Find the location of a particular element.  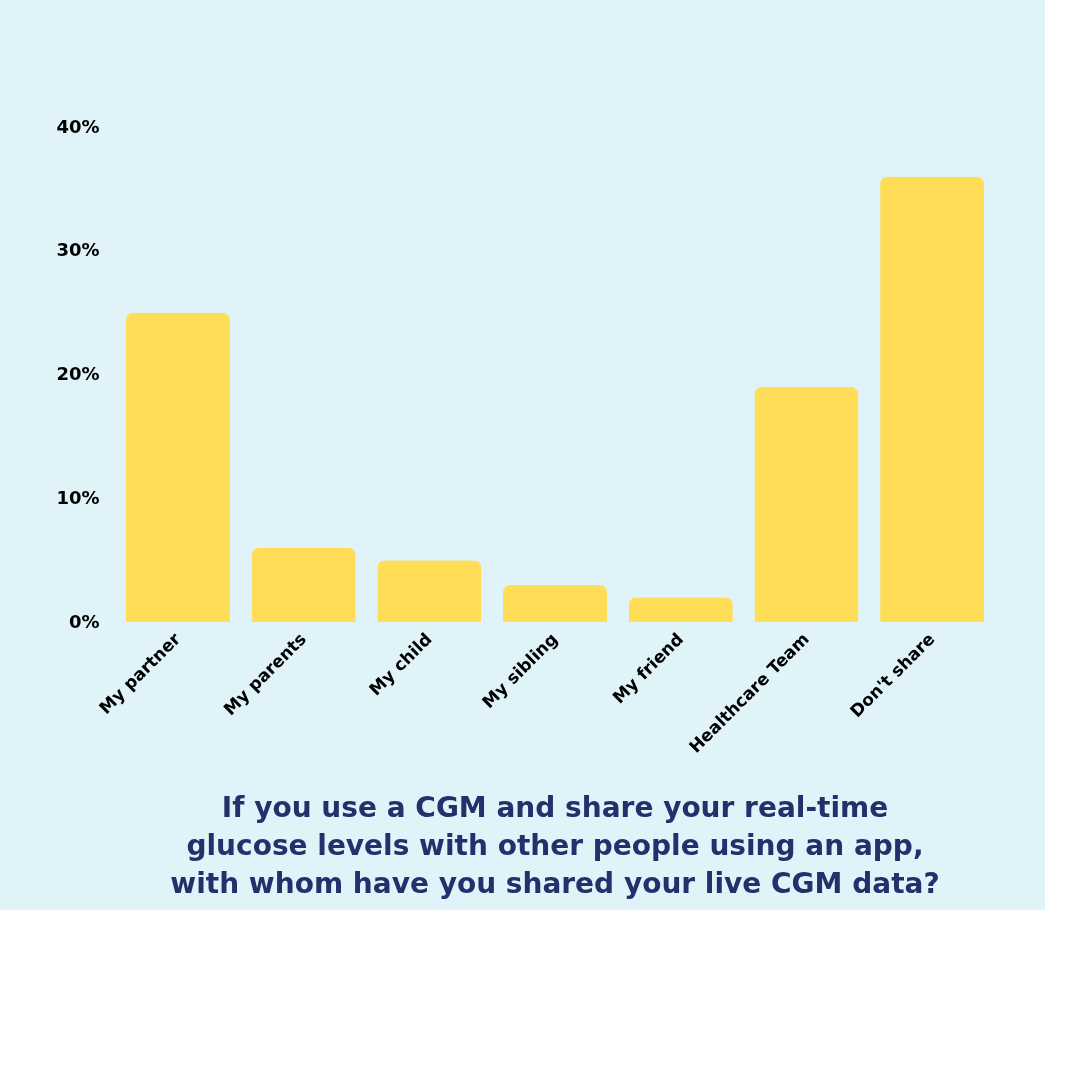

y-tick-label: 30% is located at coordinates (78, 250).